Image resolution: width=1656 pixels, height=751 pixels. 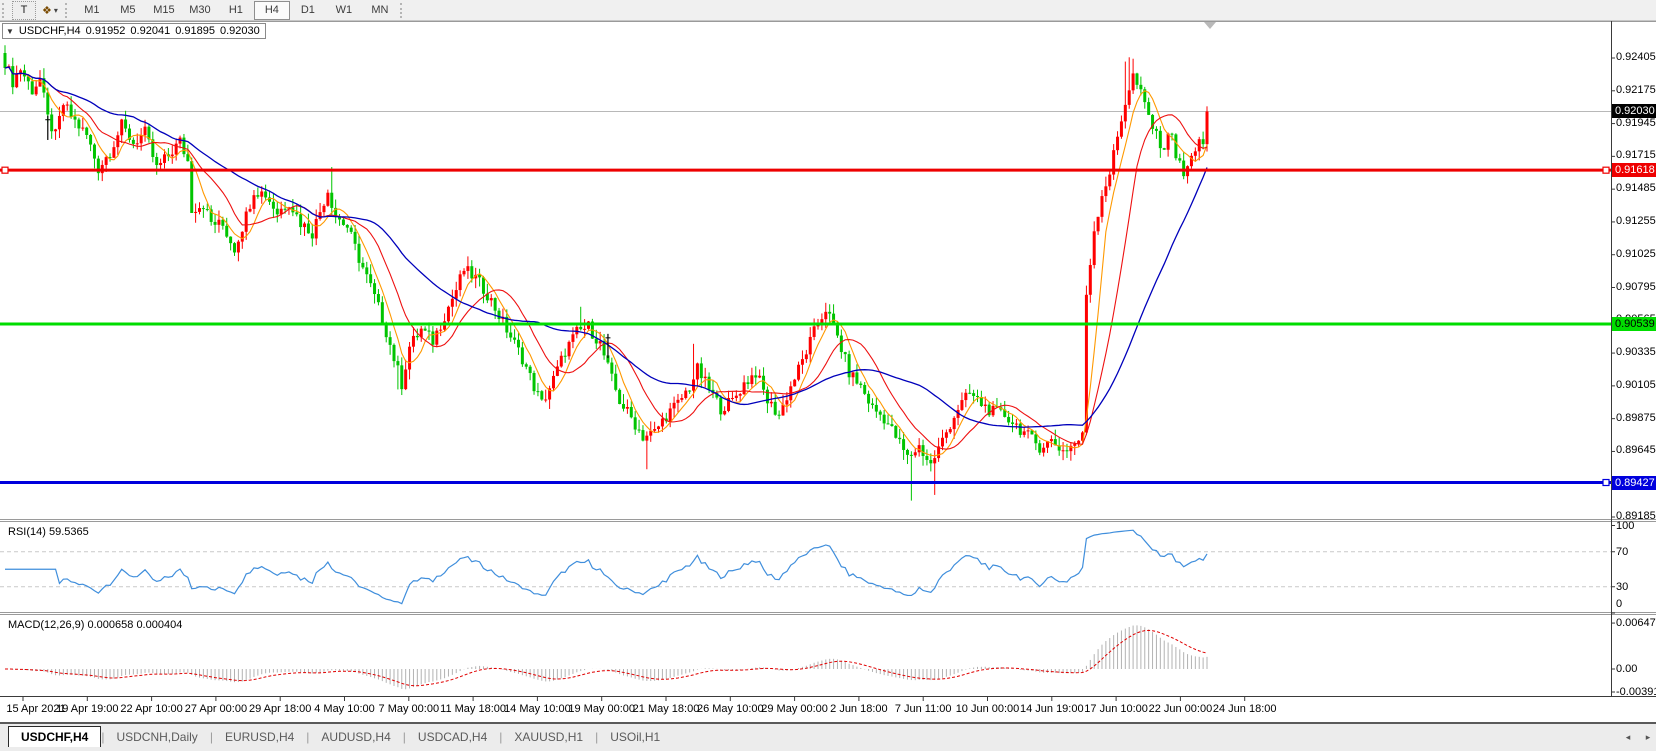 I want to click on time-axis-label: 29 Apr 18:00, so click(x=280, y=709).